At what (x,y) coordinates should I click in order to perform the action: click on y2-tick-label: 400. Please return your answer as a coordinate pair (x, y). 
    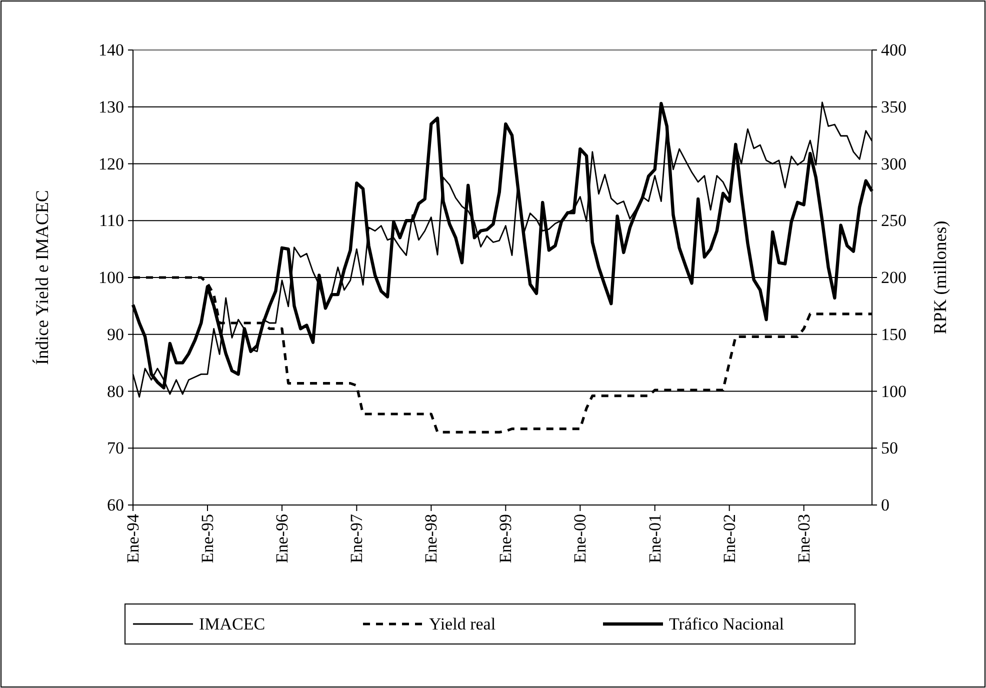
    Looking at the image, I should click on (893, 50).